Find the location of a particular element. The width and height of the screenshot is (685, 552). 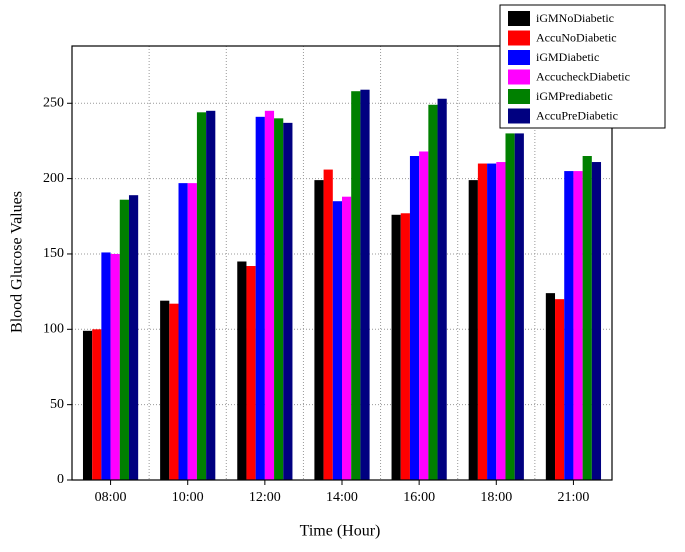

y-axis-label: Blood Glucose Values is located at coordinates (17, 262).